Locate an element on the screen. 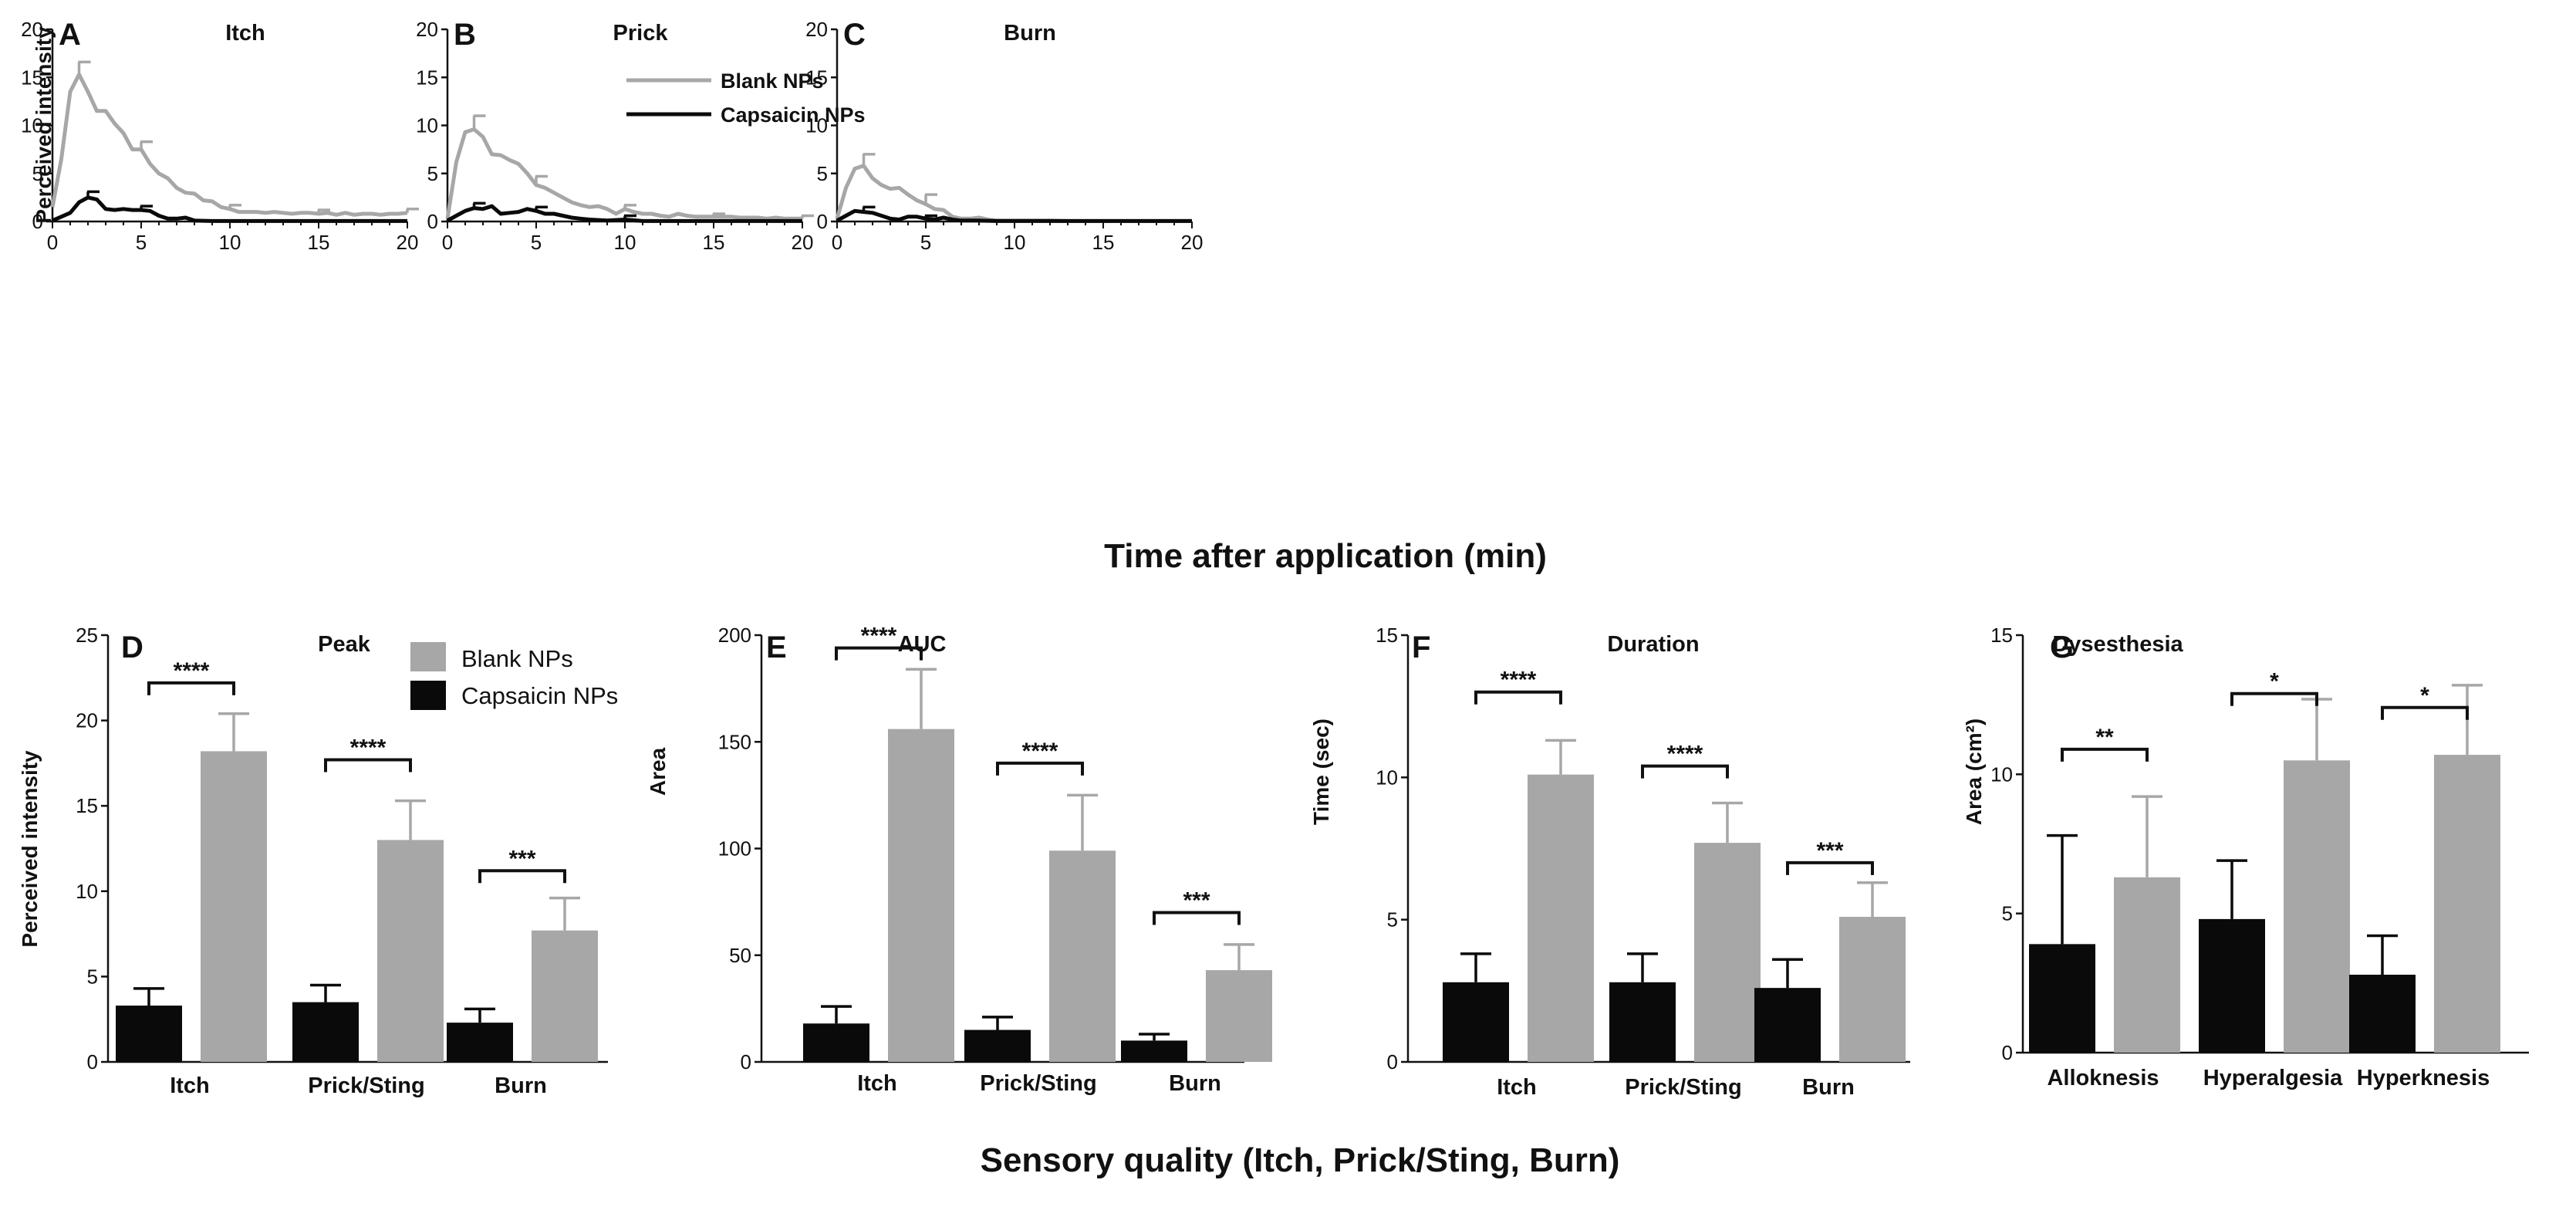 Image resolution: width=2576 pixels, height=1207 pixels. panel-a-xtick-label: 10 is located at coordinates (230, 243).